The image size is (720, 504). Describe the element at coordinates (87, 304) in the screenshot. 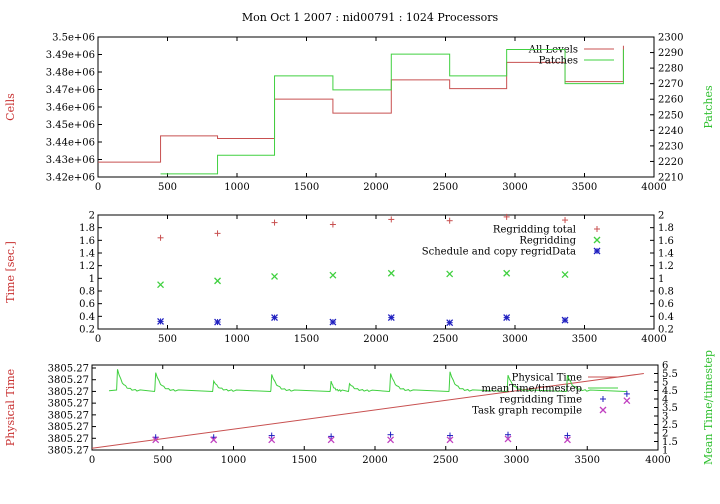

I see `middle-ytick-label: 0.6` at that location.